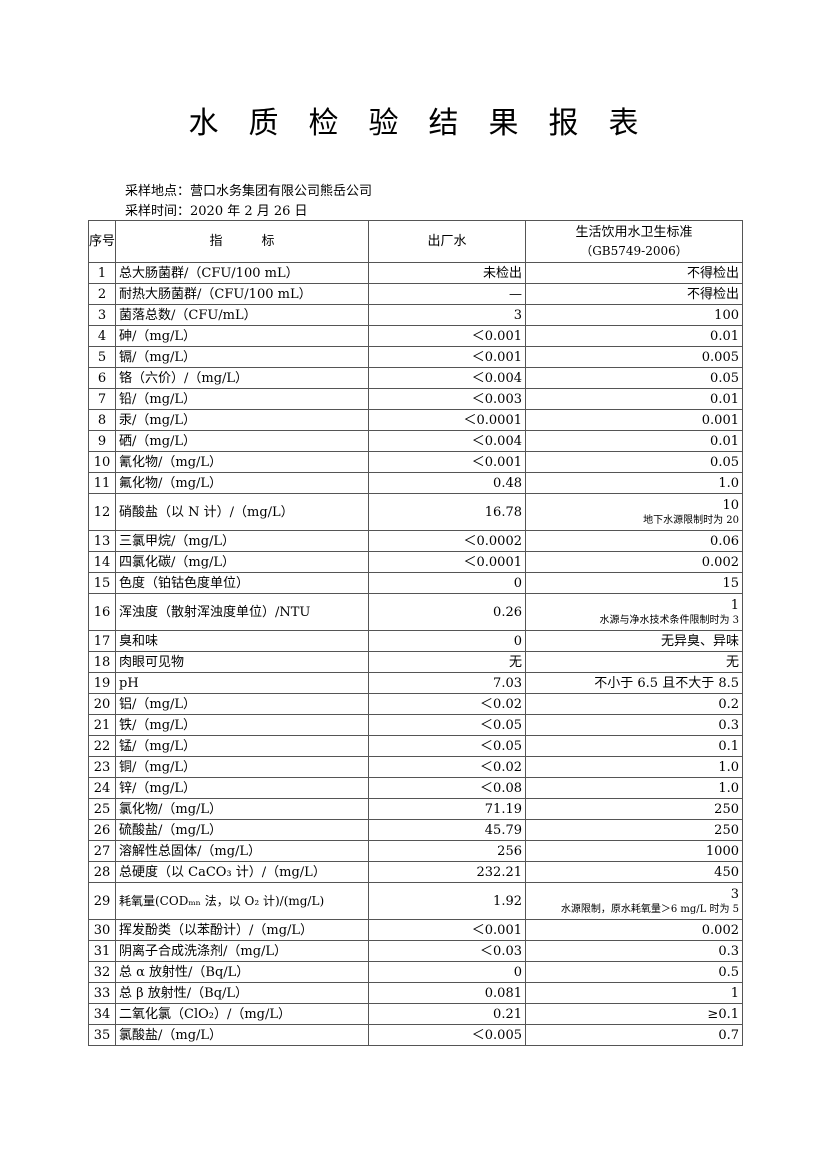 This screenshot has height=1169, width=827. I want to click on table-row: 4 砷/（mg/L） ＜0.001 0.01, so click(415, 336).